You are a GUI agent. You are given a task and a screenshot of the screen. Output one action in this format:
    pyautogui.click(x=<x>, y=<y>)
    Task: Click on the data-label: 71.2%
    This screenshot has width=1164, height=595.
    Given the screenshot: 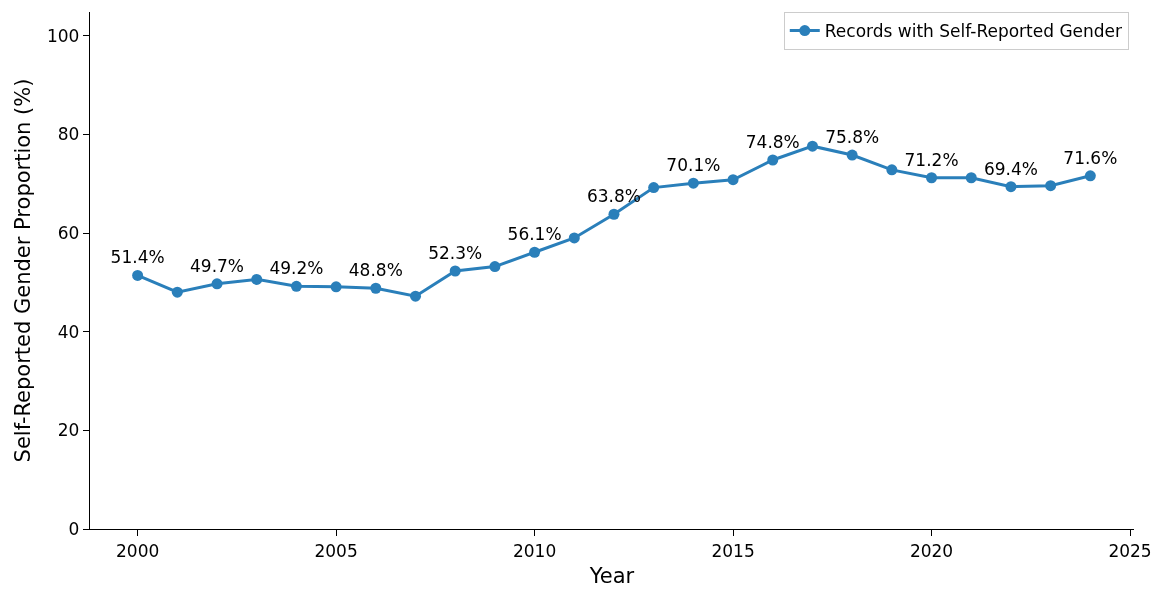 What is the action you would take?
    pyautogui.click(x=931, y=159)
    